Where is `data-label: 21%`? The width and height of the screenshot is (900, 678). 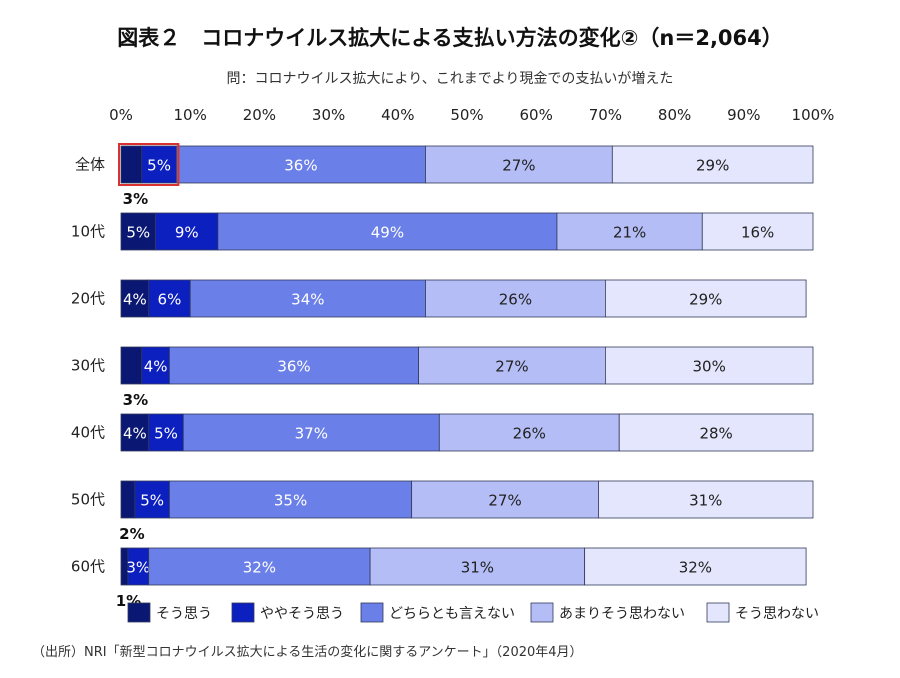
data-label: 21% is located at coordinates (629, 233).